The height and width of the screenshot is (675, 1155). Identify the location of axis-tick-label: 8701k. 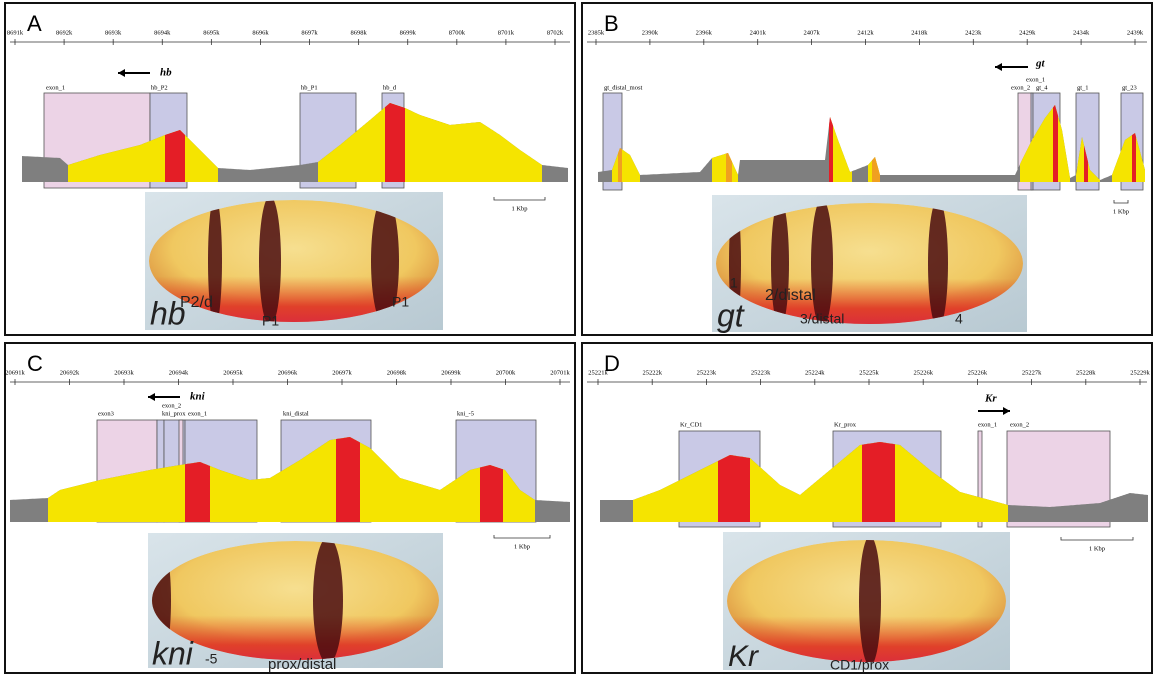
(506, 32).